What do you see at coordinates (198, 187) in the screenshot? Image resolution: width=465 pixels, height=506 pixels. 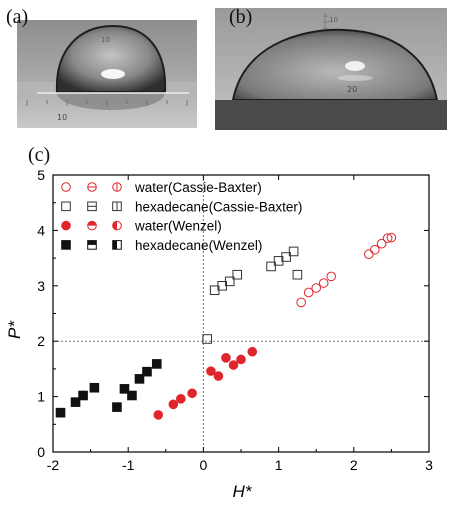 I see `legend-label-series-0: water(Cassie-Baxter)` at bounding box center [198, 187].